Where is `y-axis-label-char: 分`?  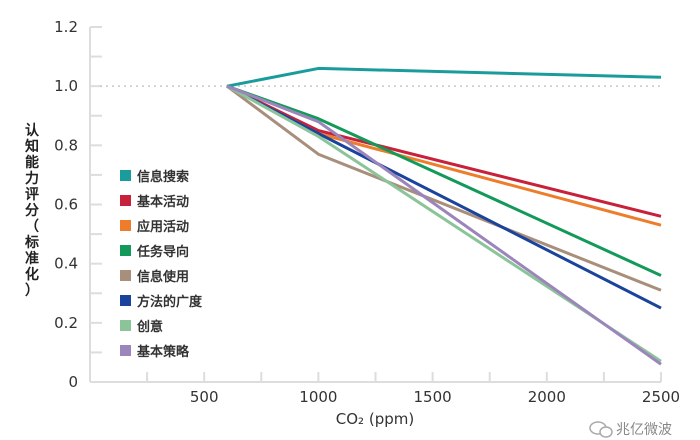
y-axis-label-char: 分 is located at coordinates (32, 211).